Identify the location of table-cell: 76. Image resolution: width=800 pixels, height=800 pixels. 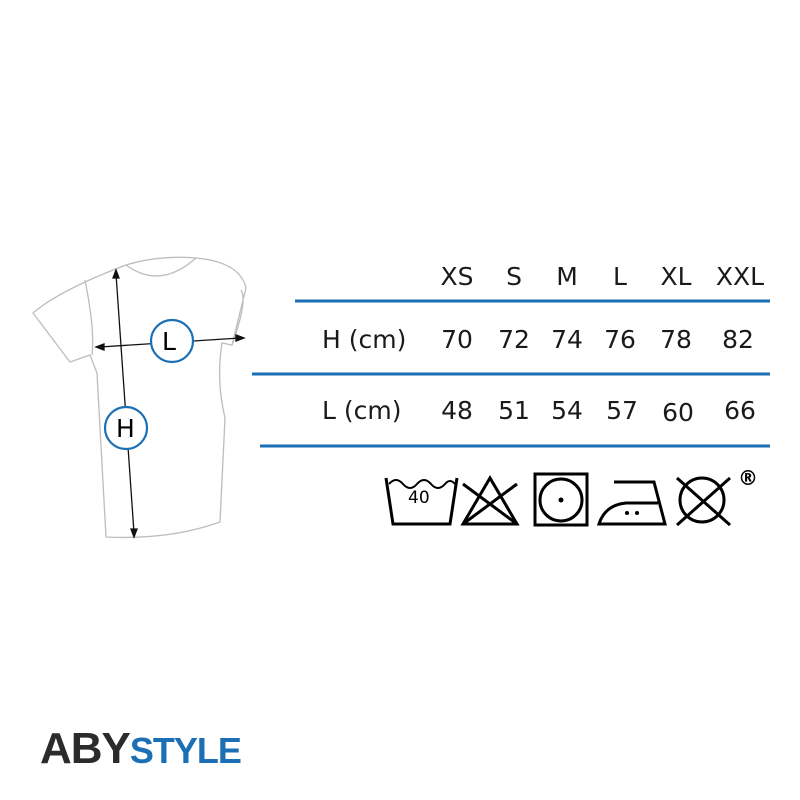
(620, 339).